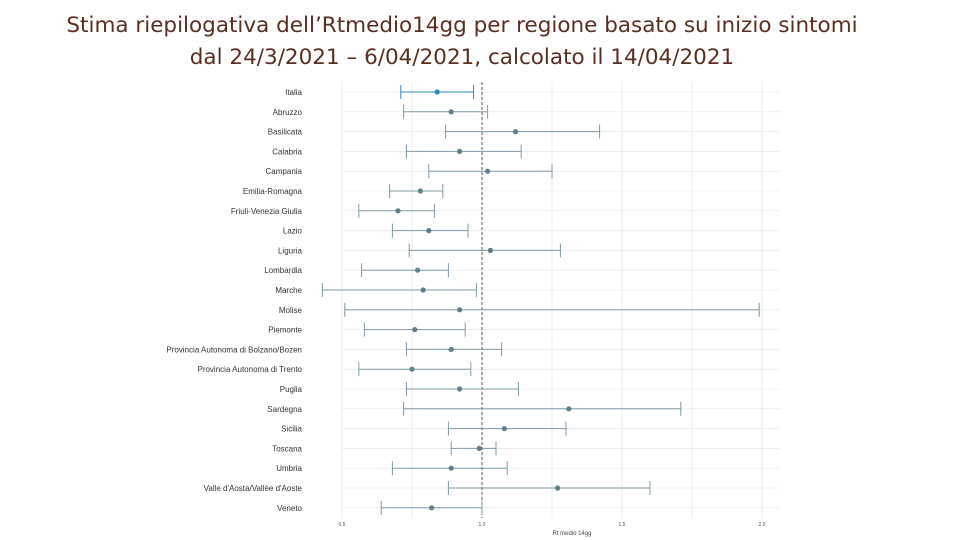 The height and width of the screenshot is (540, 960). I want to click on region-label: Veneto, so click(289, 508).